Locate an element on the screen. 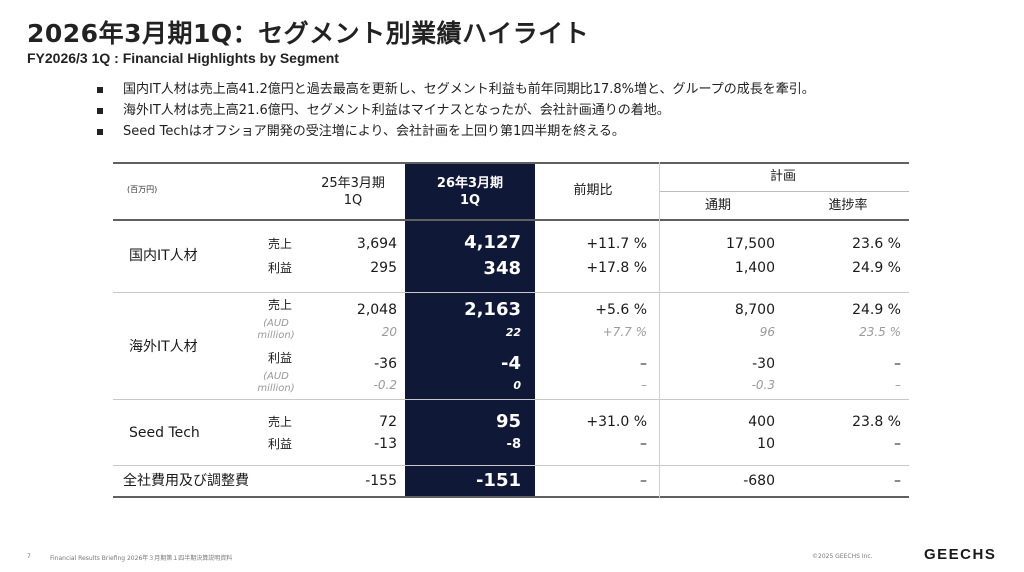 Image resolution: width=1024 pixels, height=572 pixels. overseas-profit-aud-curr: 0 is located at coordinates (517, 385).